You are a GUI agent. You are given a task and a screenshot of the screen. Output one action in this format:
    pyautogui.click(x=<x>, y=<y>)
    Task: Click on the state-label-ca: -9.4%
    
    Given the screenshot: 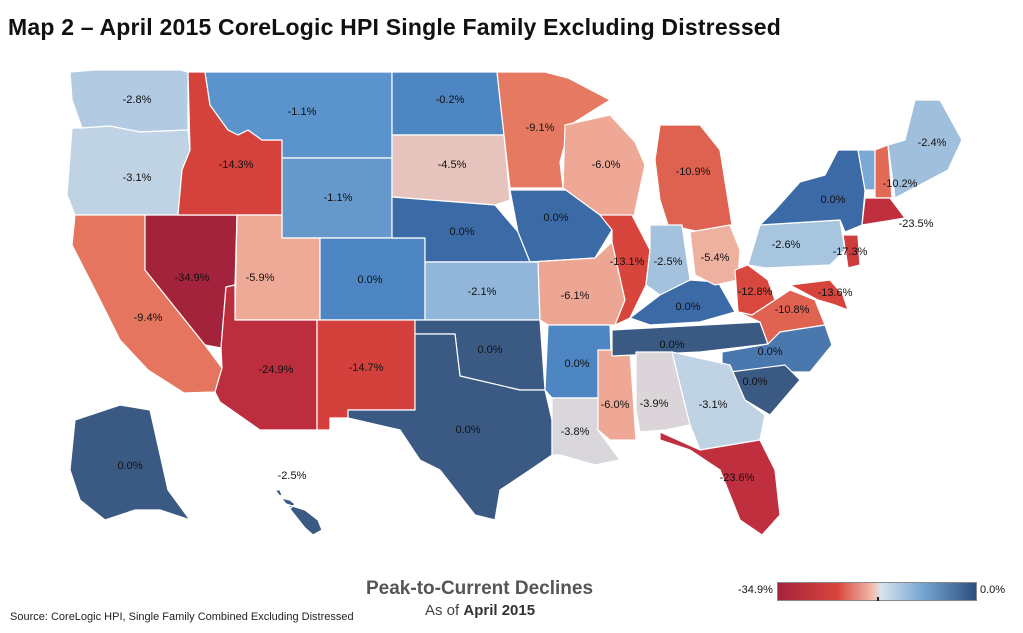 What is the action you would take?
    pyautogui.click(x=148, y=318)
    